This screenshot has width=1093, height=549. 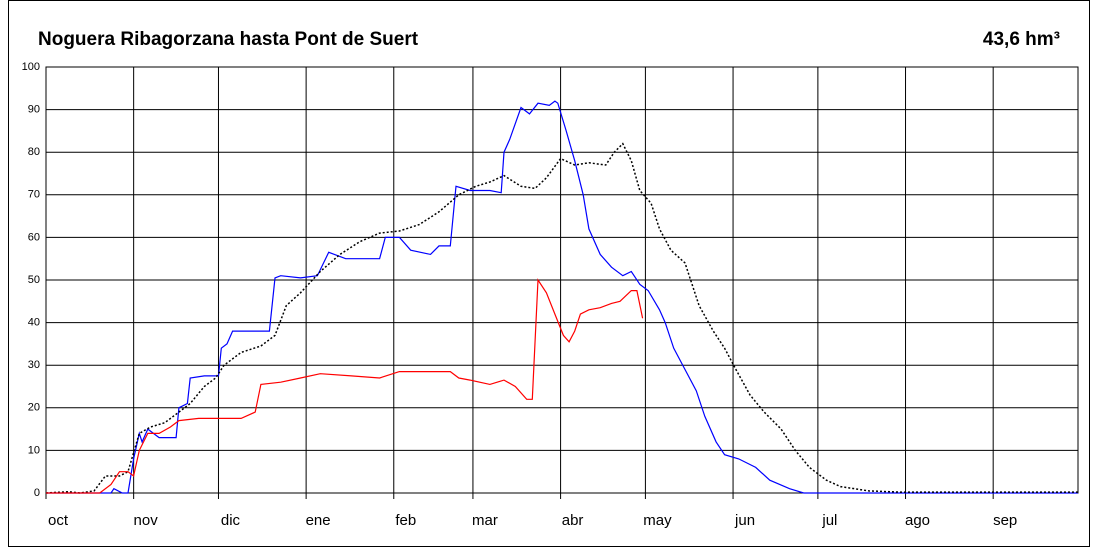 What do you see at coordinates (917, 520) in the screenshot?
I see `x-tick-label: ago` at bounding box center [917, 520].